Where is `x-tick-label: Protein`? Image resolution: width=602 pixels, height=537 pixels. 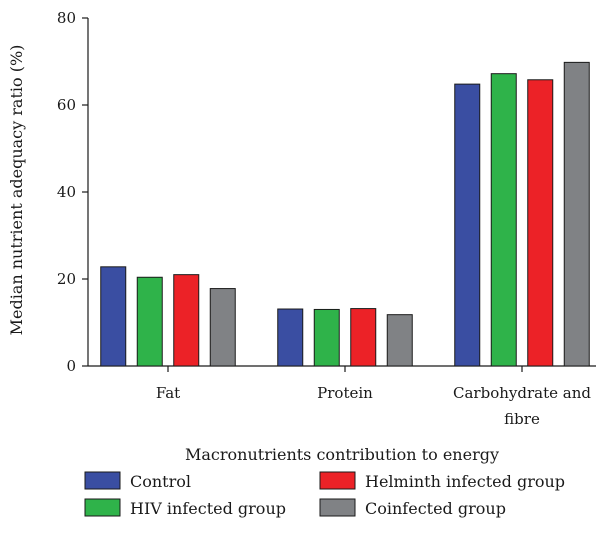
x-tick-label: Protein is located at coordinates (345, 393).